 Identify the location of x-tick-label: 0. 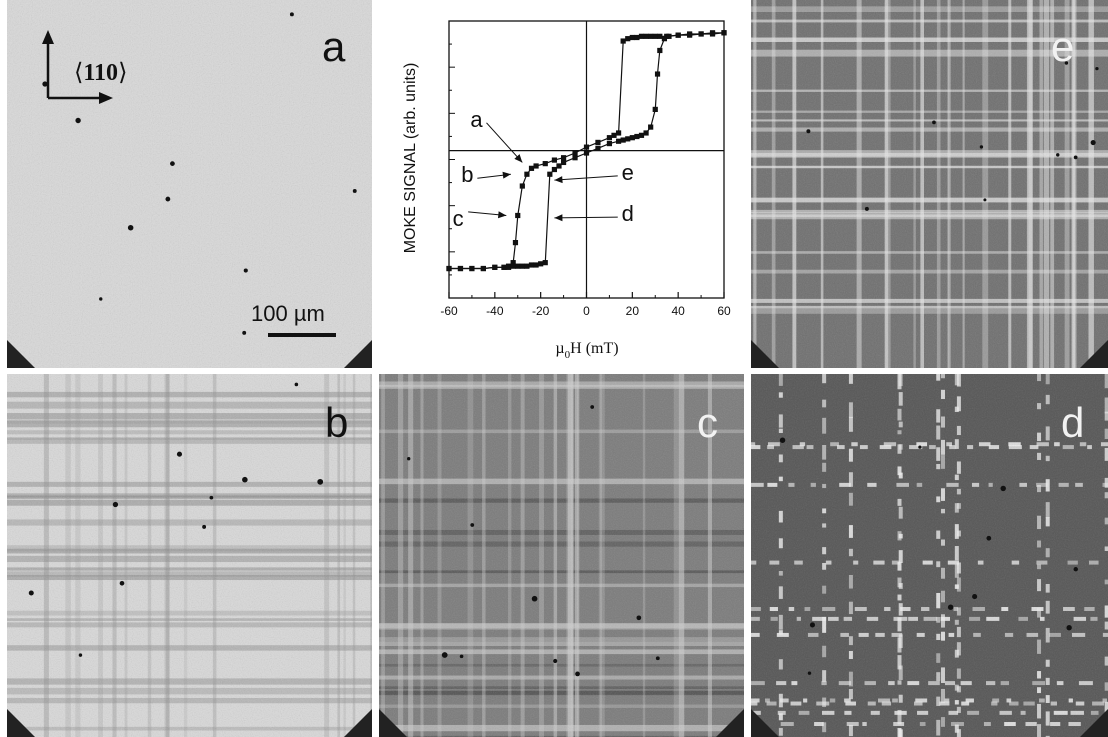
(586, 311).